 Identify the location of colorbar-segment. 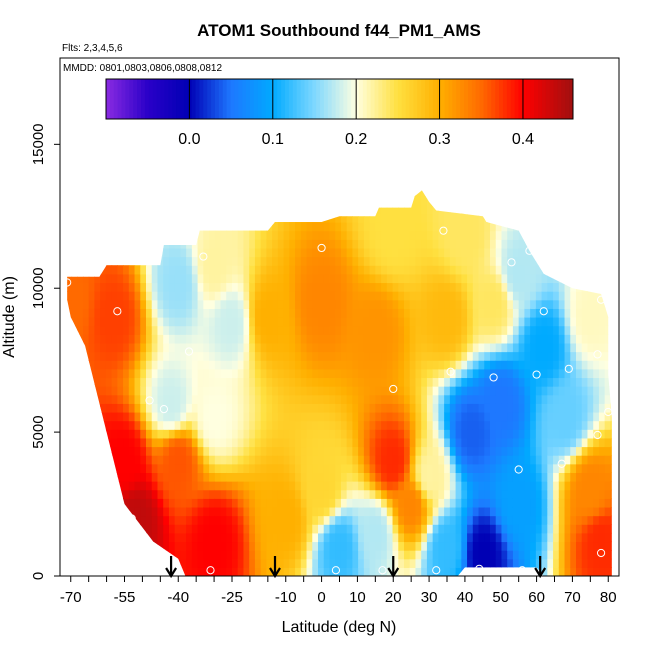
(509, 99).